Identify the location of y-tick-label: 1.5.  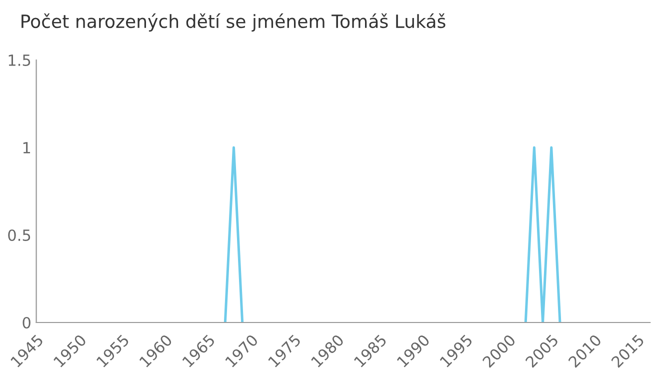
(19, 60).